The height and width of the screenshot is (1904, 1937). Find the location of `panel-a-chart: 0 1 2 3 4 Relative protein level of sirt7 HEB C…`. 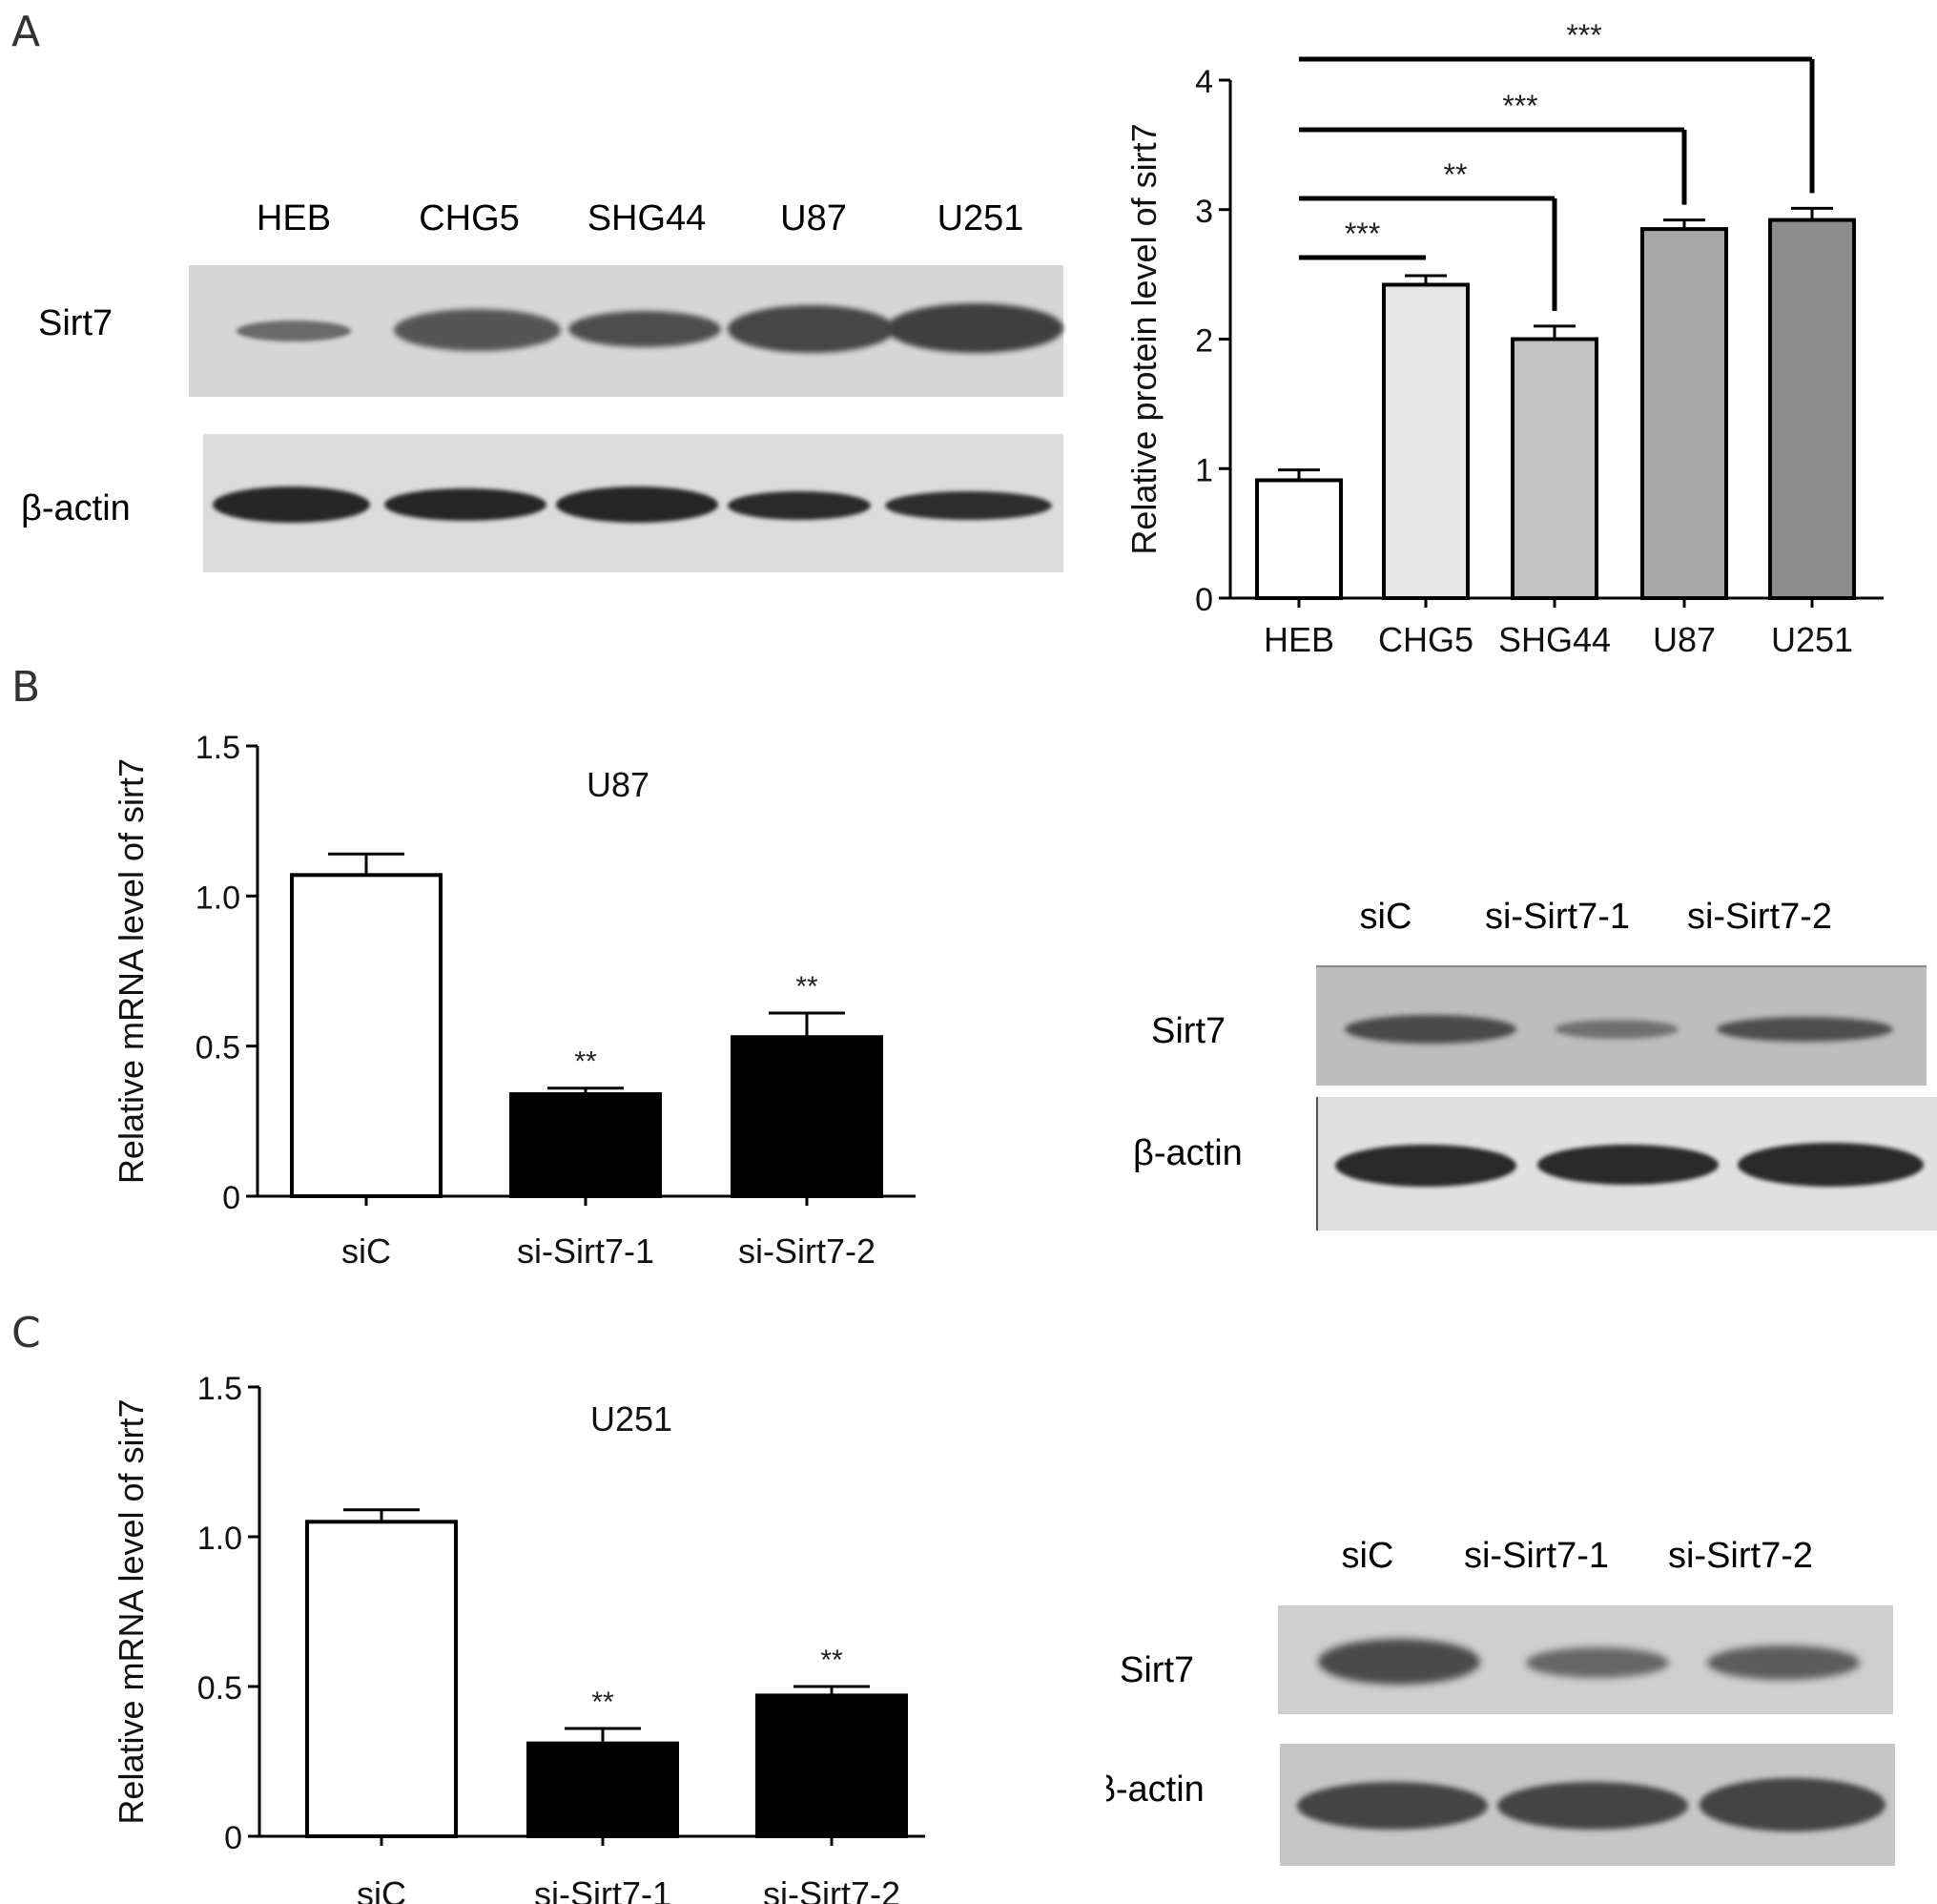

panel-a-chart: 0 1 2 3 4 Relative protein level of sirt7 HEB C… is located at coordinates (1504, 338).